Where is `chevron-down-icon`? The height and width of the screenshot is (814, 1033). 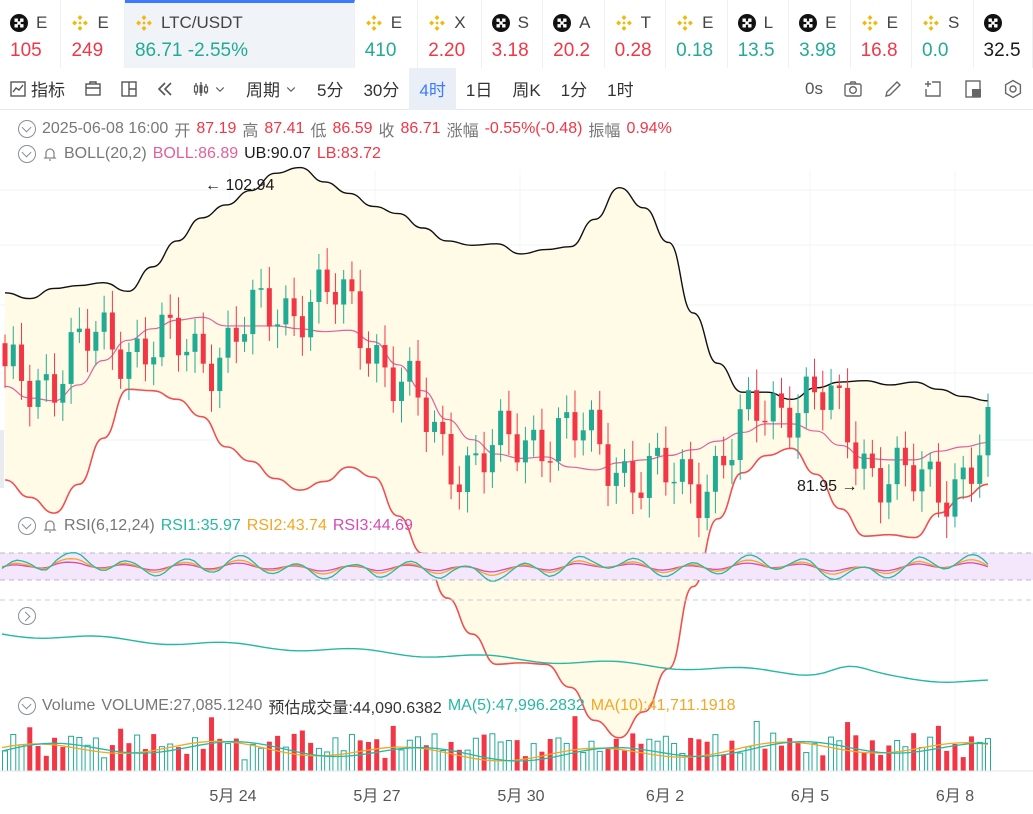
chevron-down-icon is located at coordinates (291, 89).